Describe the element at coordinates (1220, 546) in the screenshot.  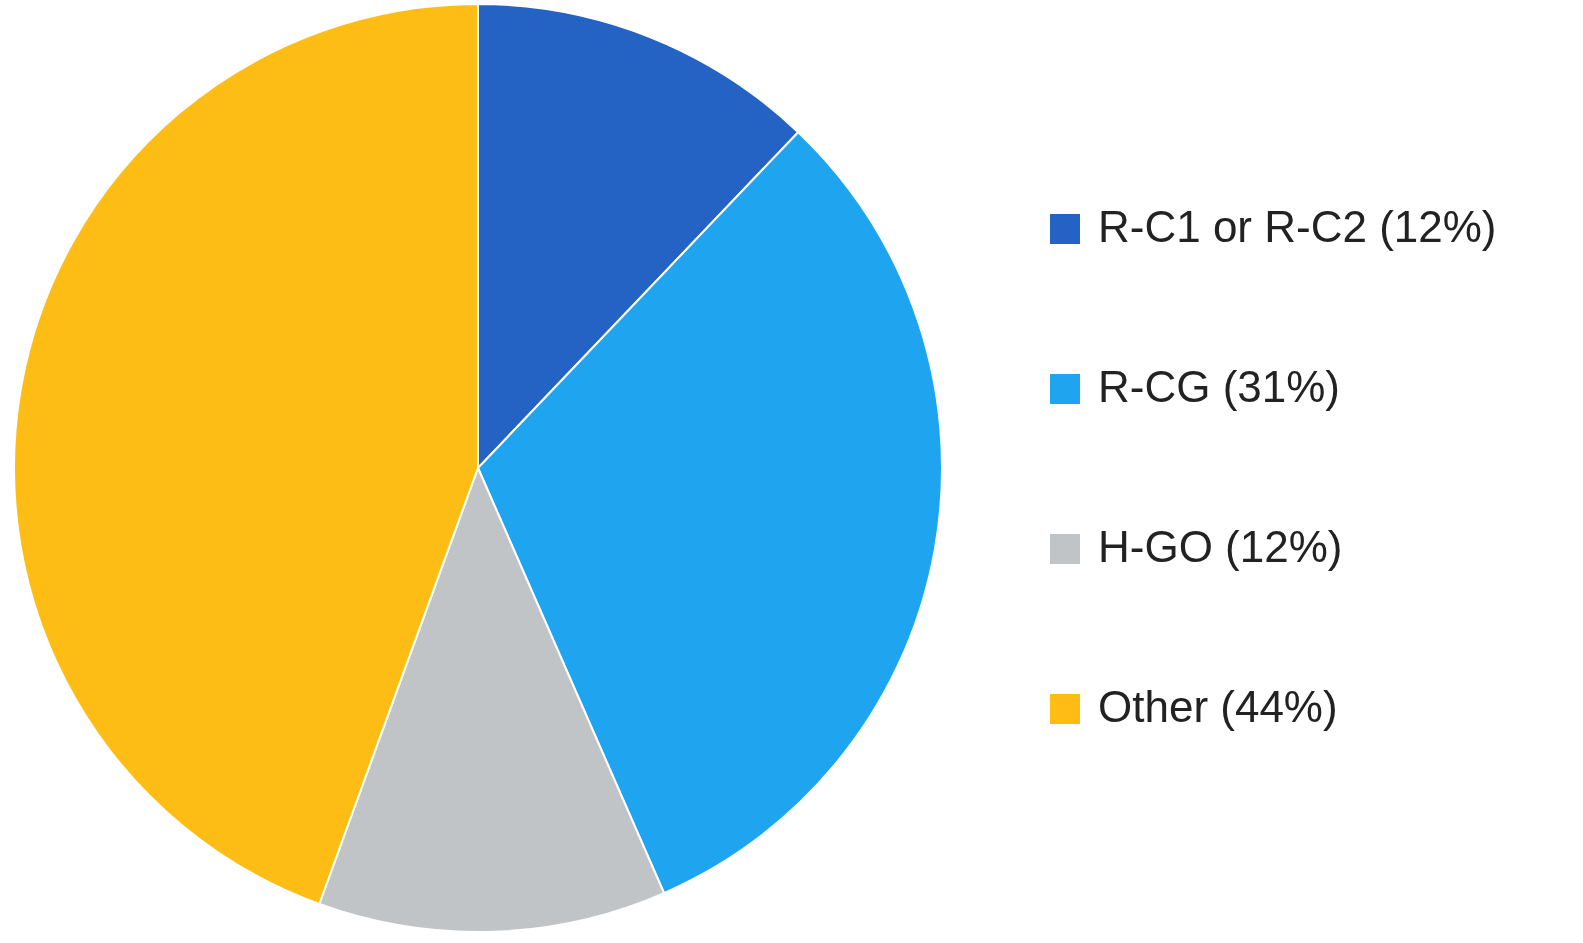
I see `legend-label: H-GO (12%)` at that location.